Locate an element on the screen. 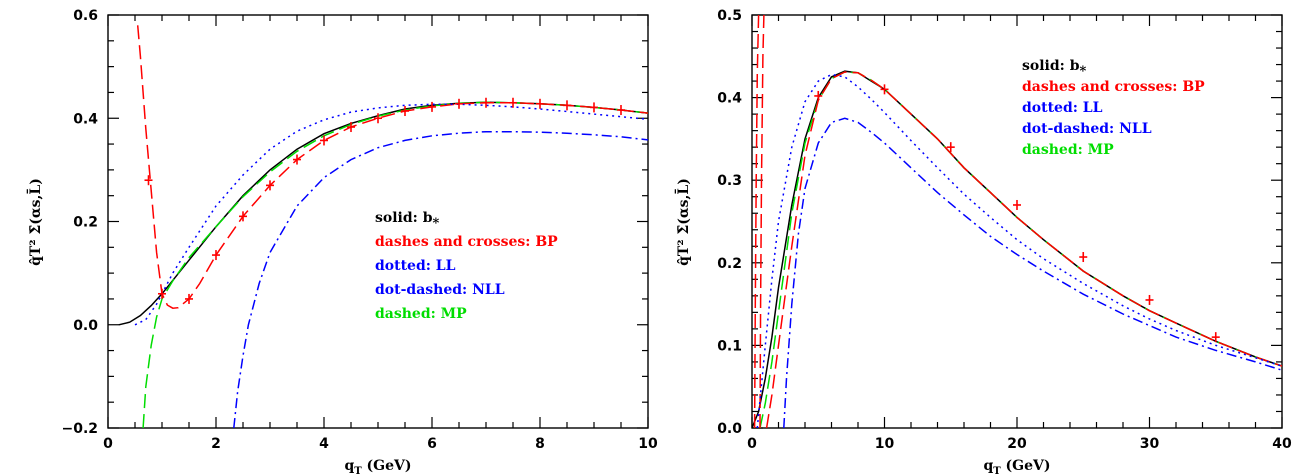 The image size is (1297, 474). y-tick-label: 0.6 is located at coordinates (85, 16).